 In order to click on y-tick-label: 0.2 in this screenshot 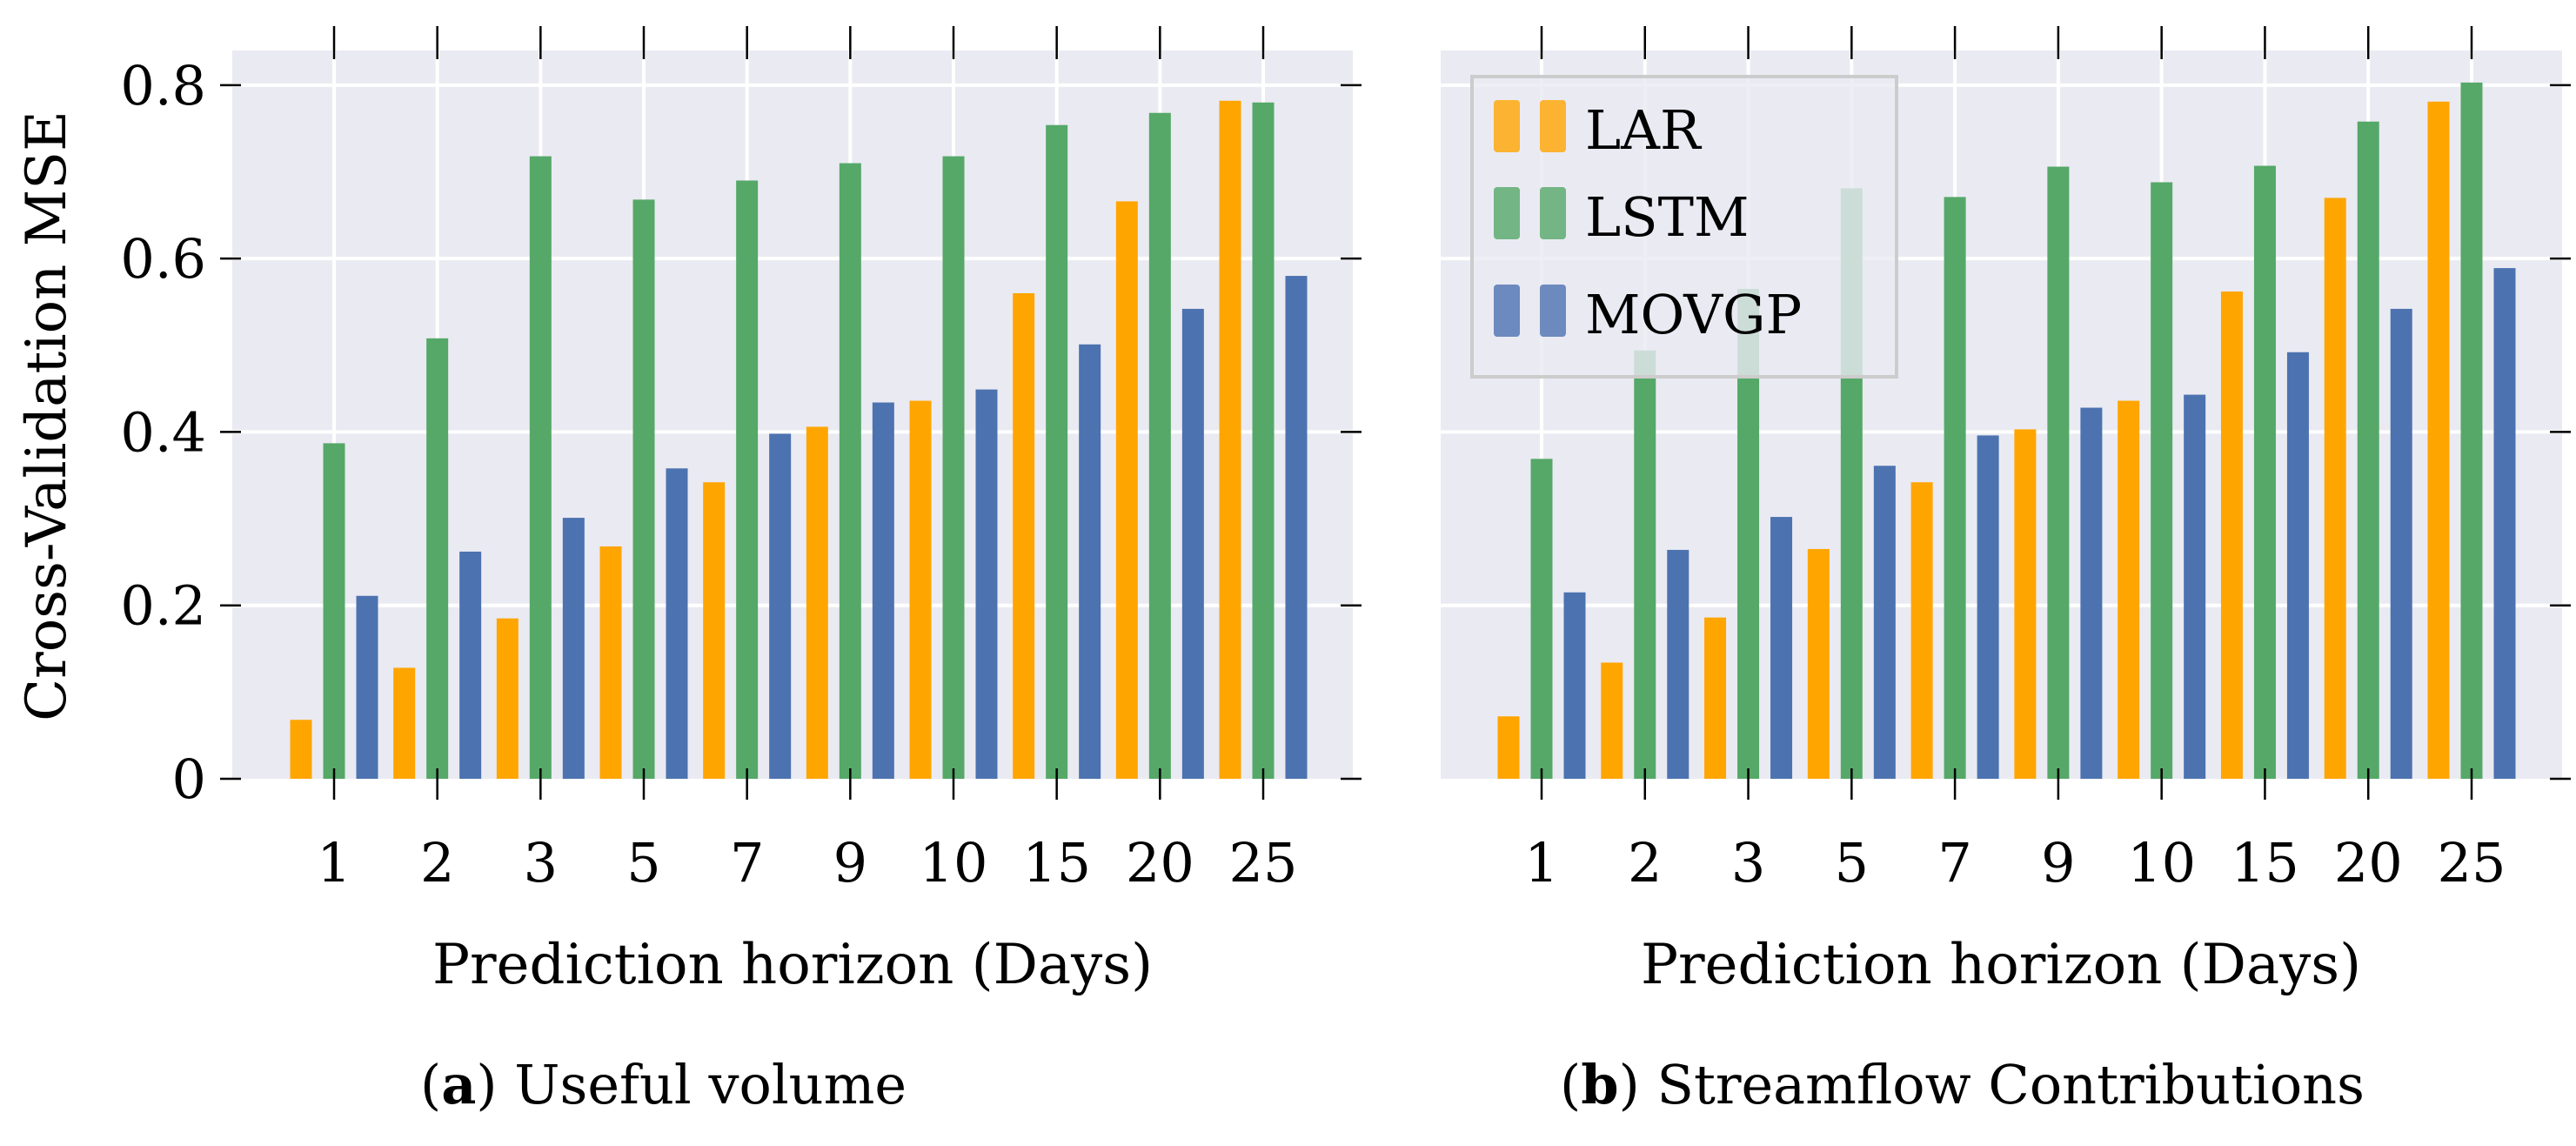, I will do `click(163, 606)`.